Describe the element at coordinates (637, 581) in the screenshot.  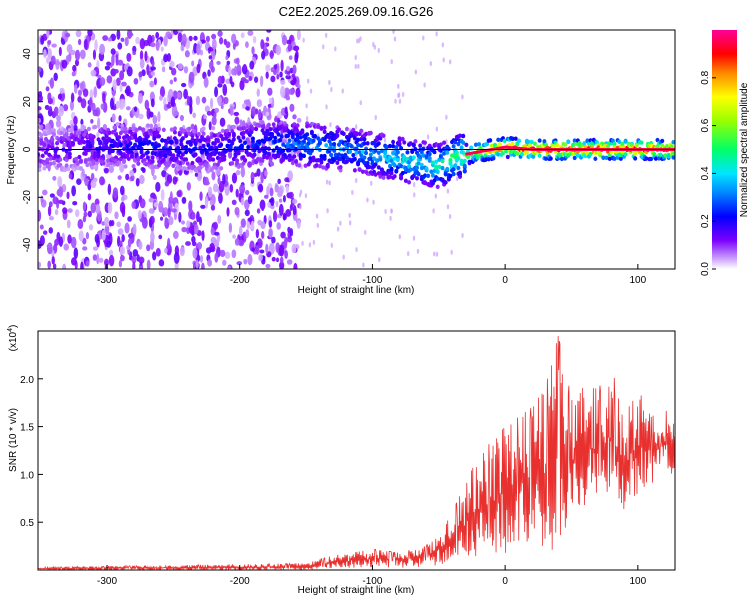
I see `x-tick-label: 100` at that location.